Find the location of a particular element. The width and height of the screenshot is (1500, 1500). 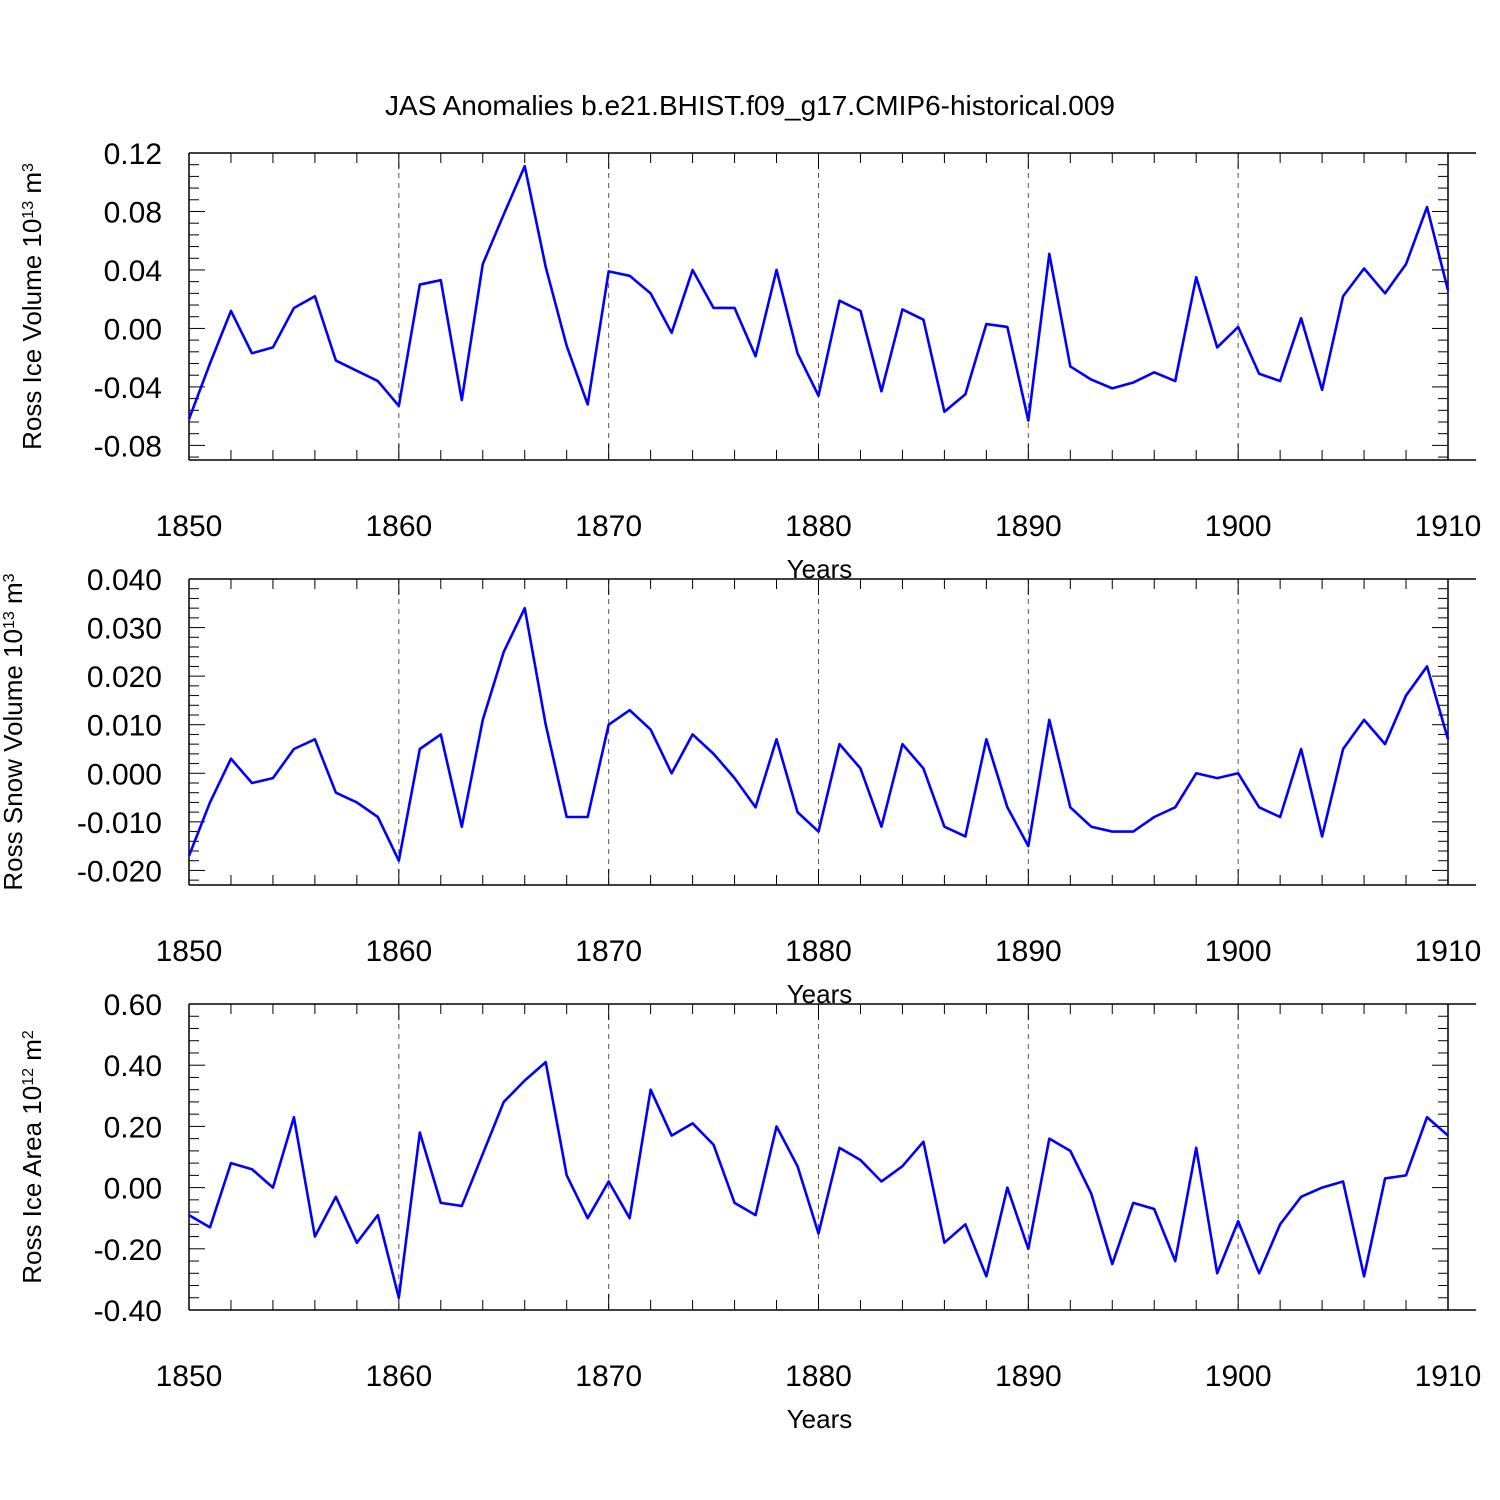

y-axis-label: Ross Snow Volume 1013 m3 is located at coordinates (14, 731).